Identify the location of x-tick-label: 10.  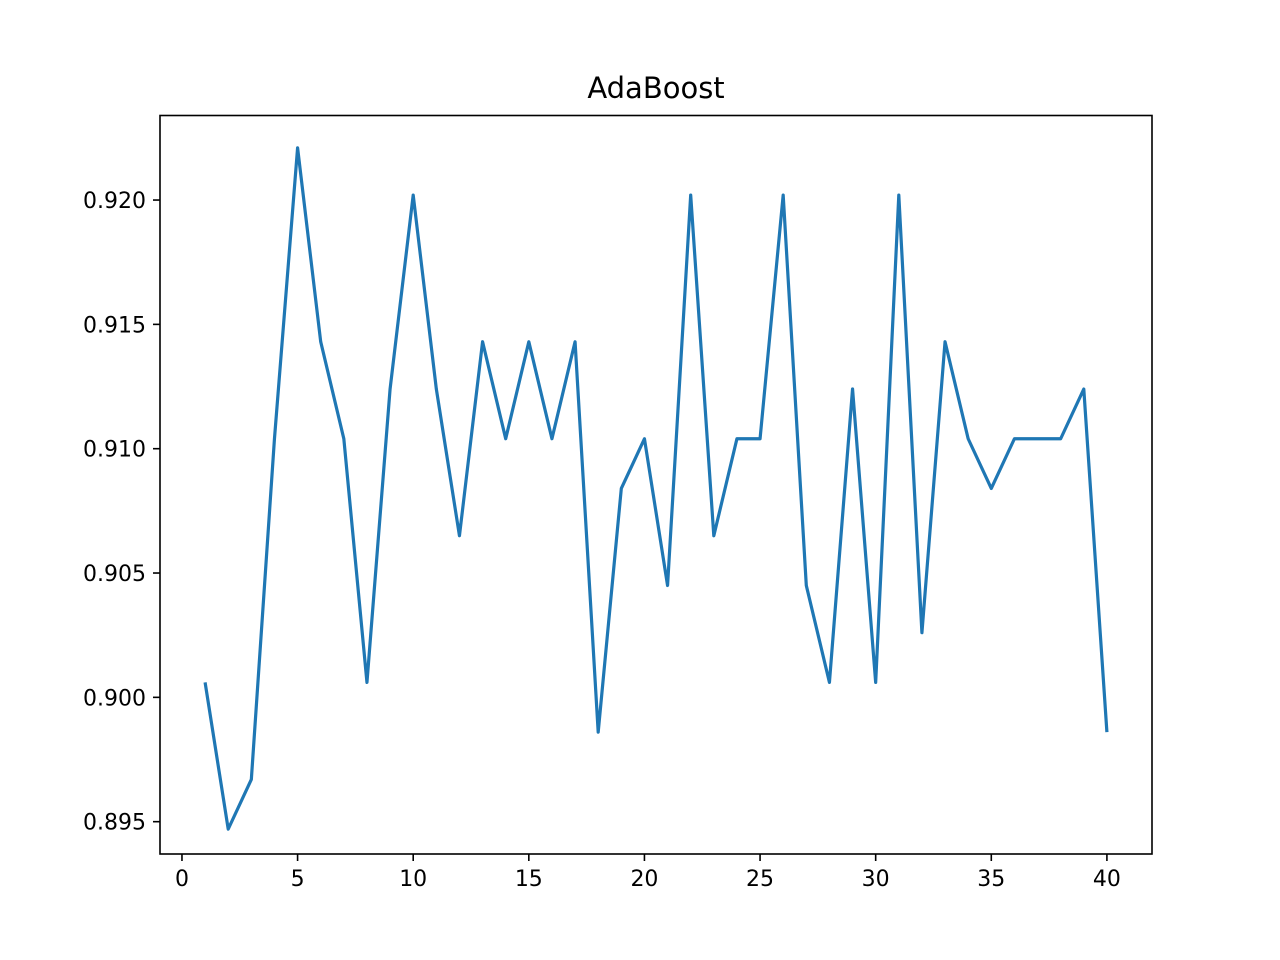
(413, 879).